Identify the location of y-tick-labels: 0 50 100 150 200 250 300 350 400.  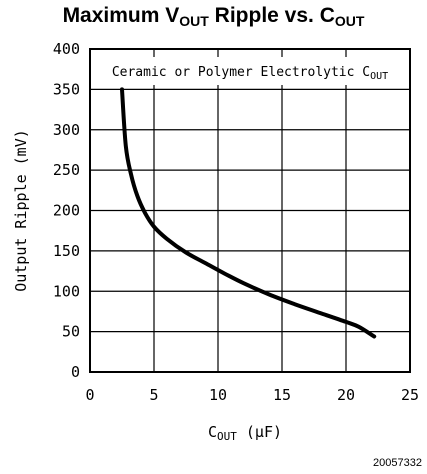
(66, 210).